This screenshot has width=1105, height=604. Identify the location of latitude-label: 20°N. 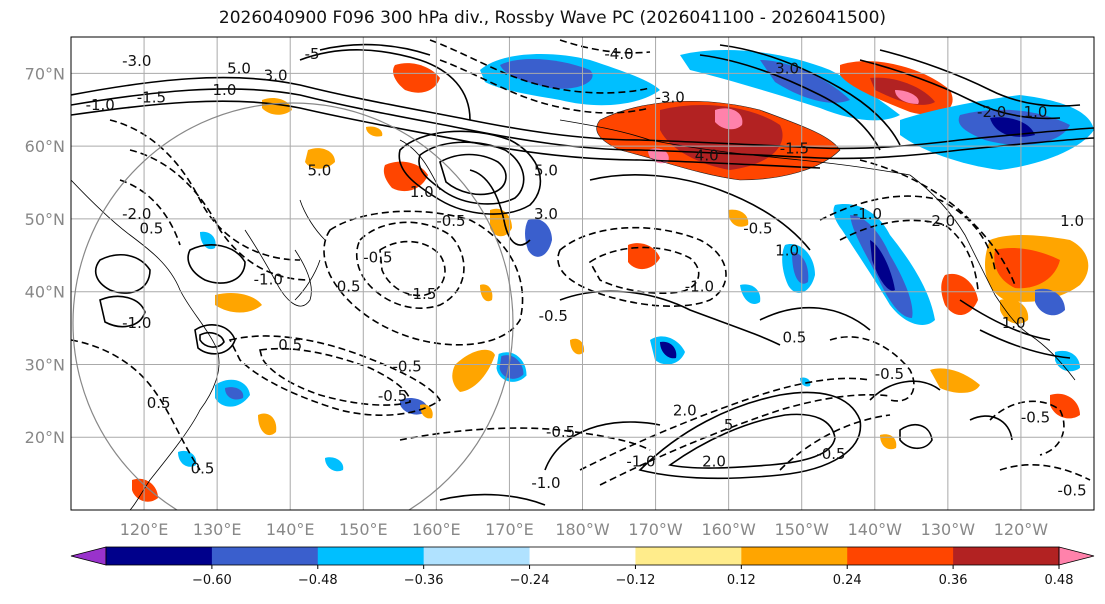
(45, 437).